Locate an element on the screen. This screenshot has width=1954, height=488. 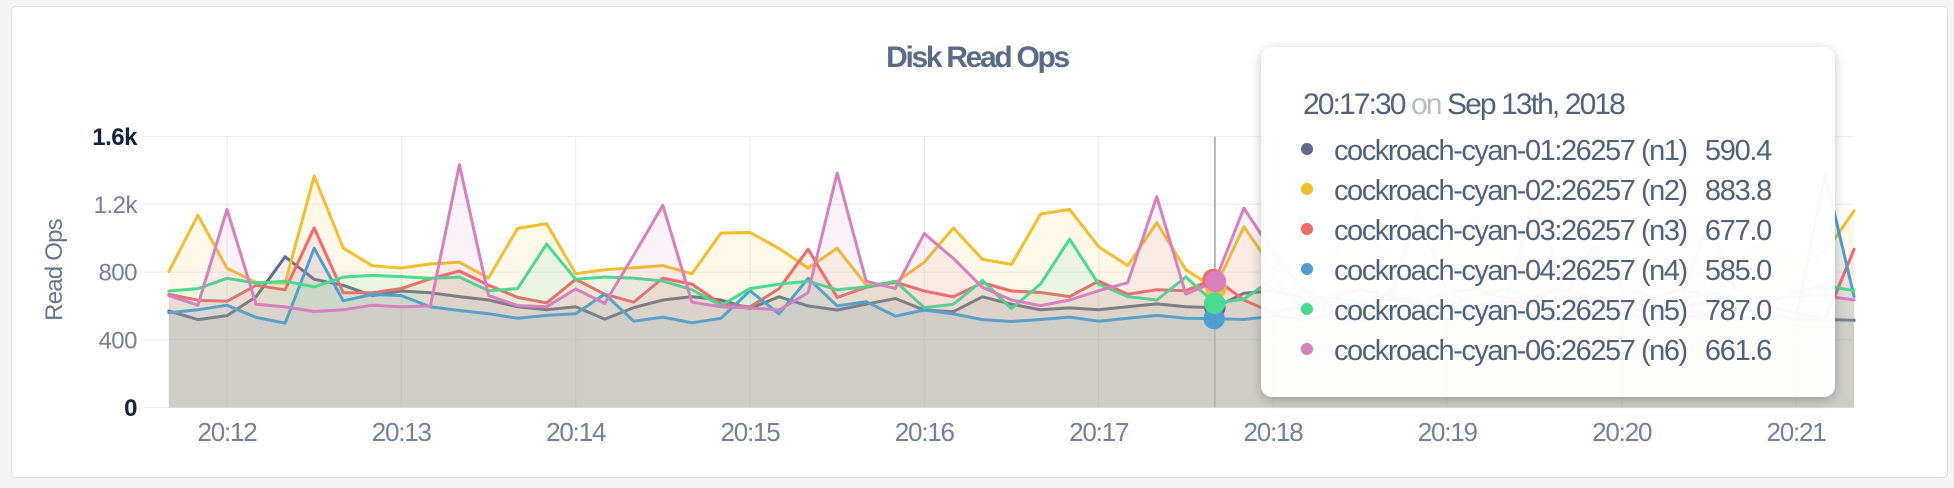
svg-text: 20:21 is located at coordinates (1796, 432).